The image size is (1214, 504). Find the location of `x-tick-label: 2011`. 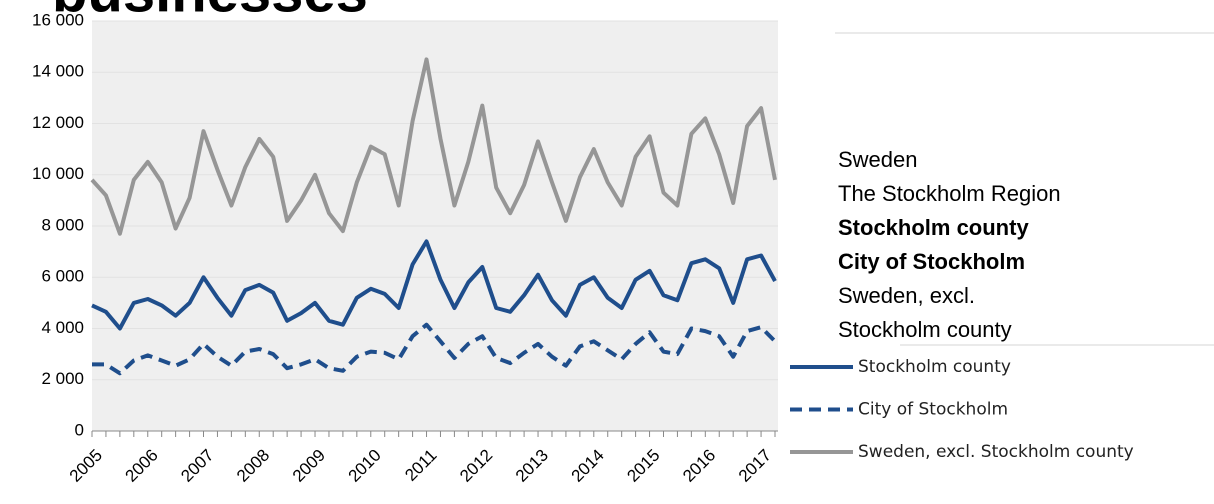

x-tick-label: 2011 is located at coordinates (420, 465).